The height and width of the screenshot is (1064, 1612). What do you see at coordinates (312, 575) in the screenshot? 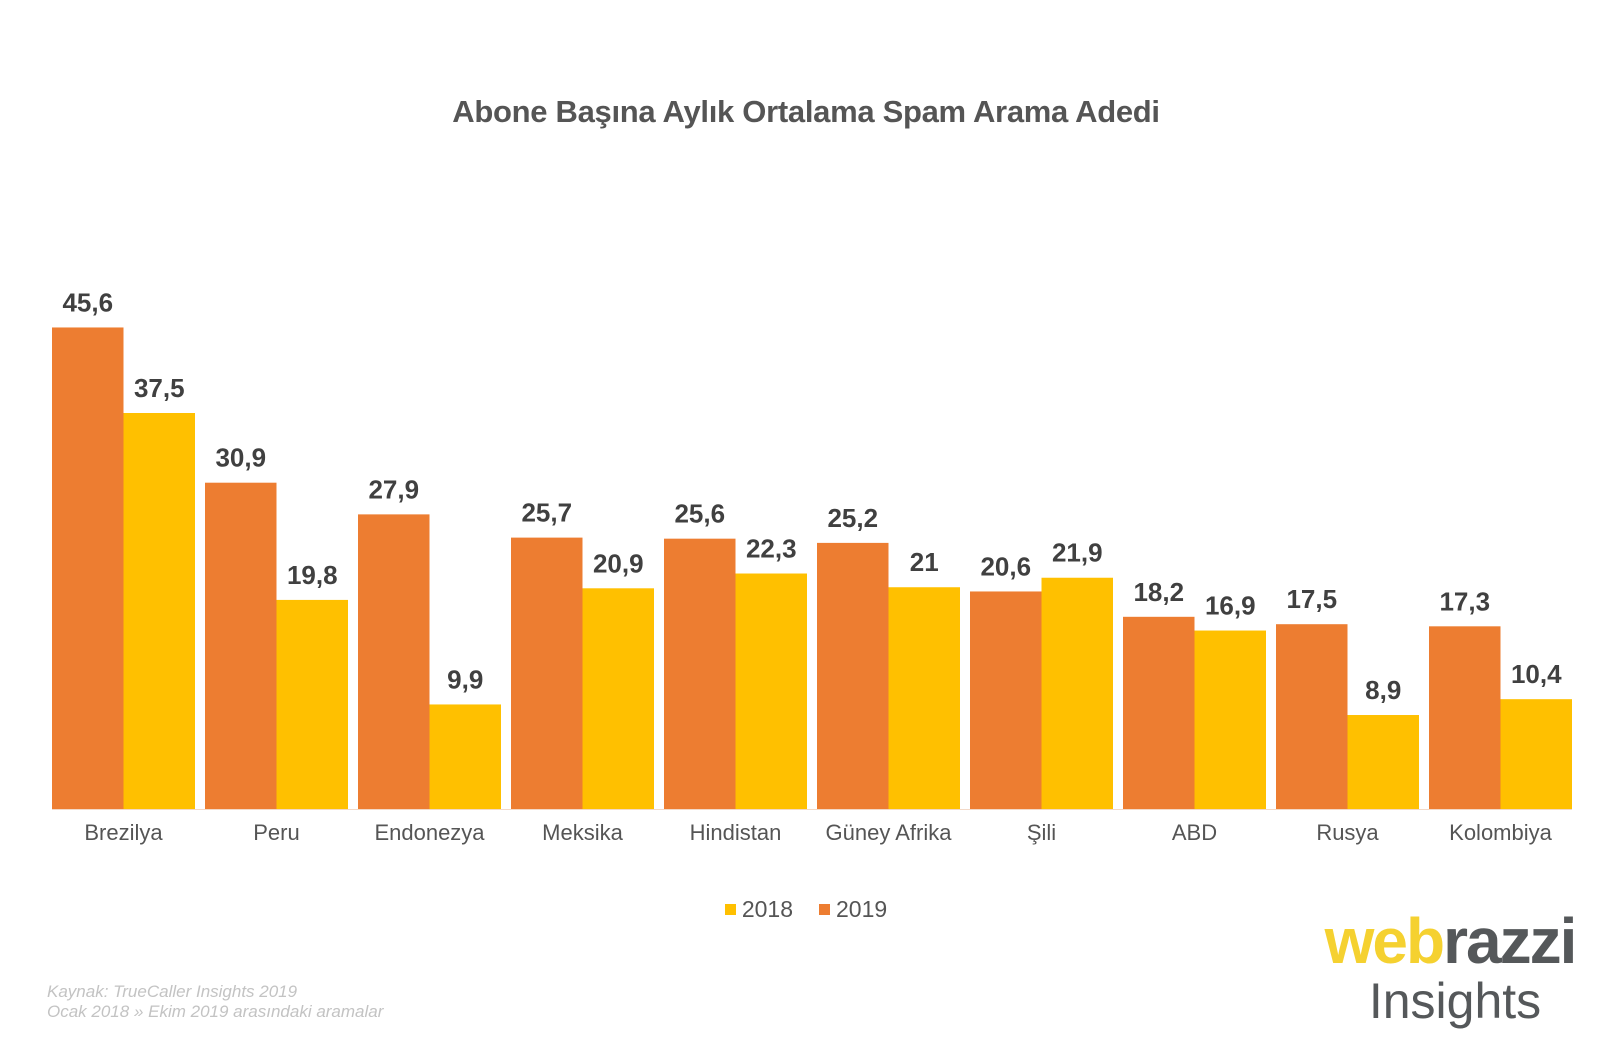
I see `data-label-2018: 19,8` at bounding box center [312, 575].